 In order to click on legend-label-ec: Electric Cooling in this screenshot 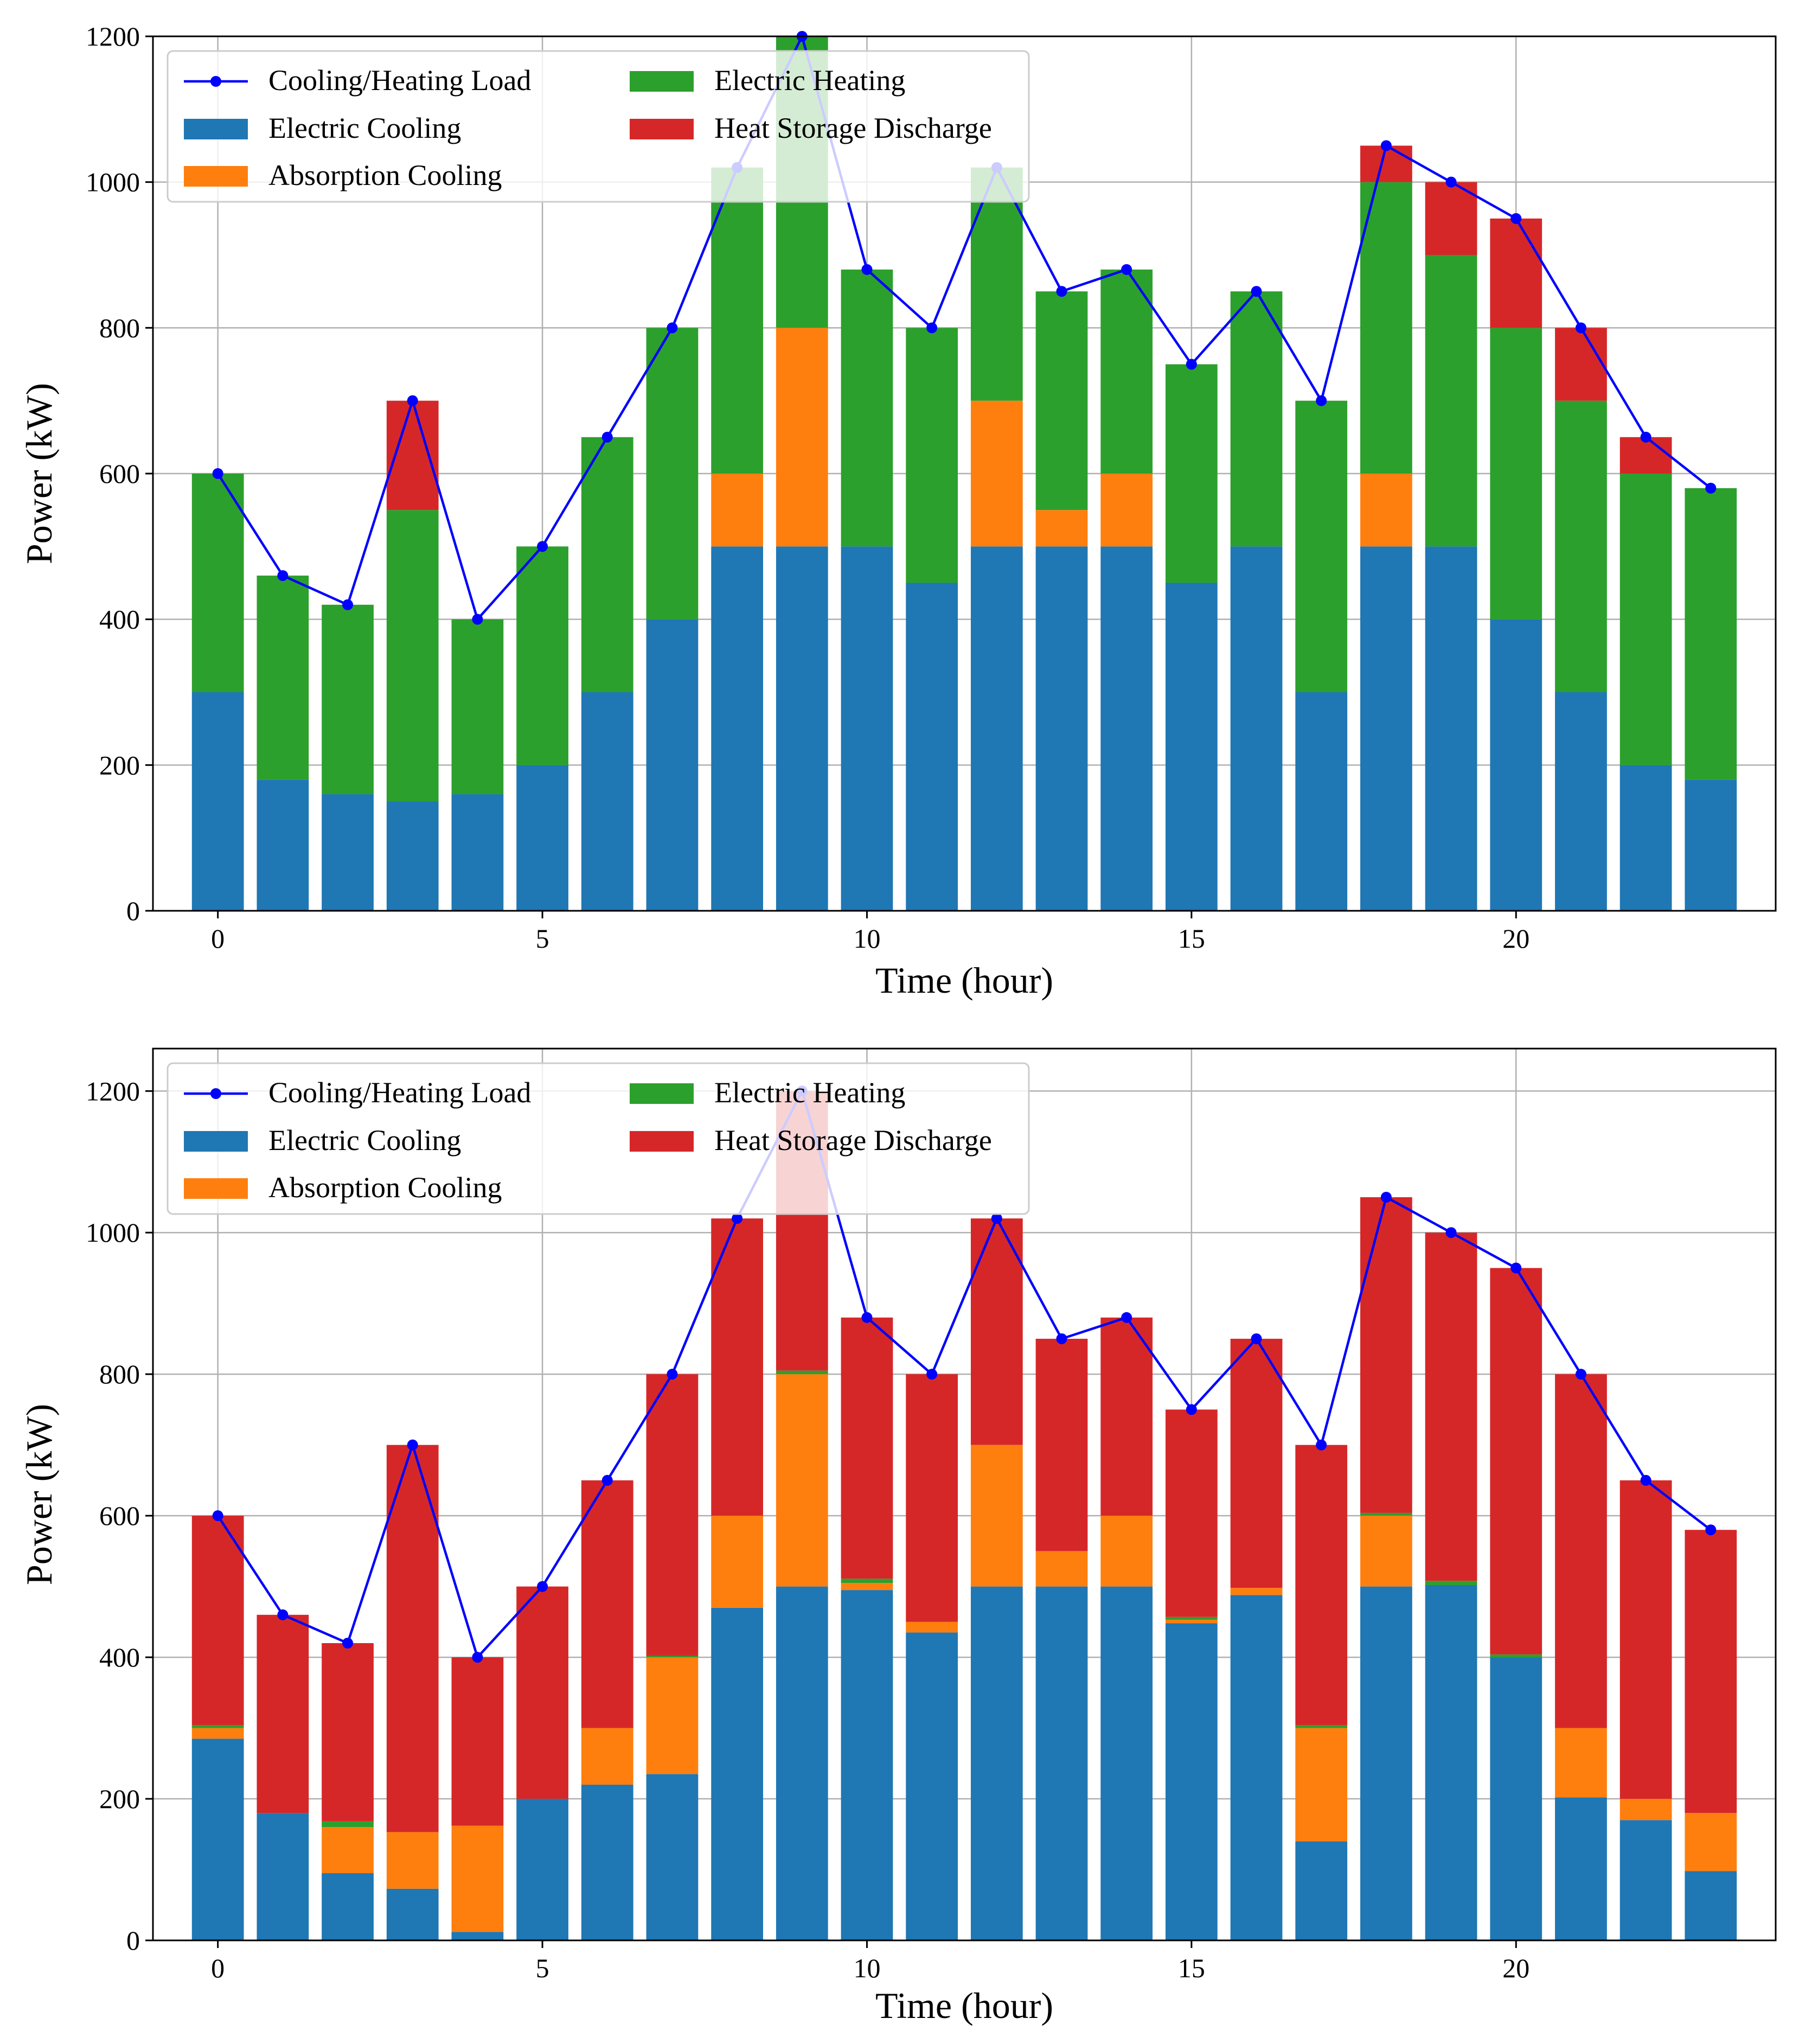, I will do `click(364, 1140)`.